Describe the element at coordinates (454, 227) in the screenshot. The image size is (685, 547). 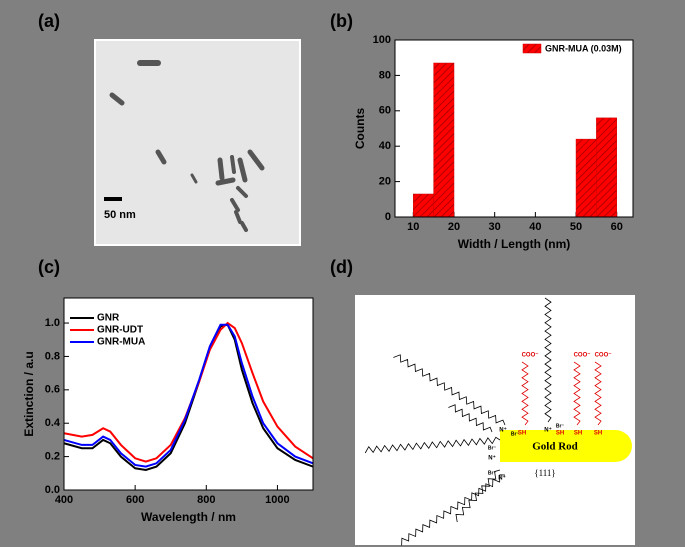
I see `x-tick-label: 20` at that location.